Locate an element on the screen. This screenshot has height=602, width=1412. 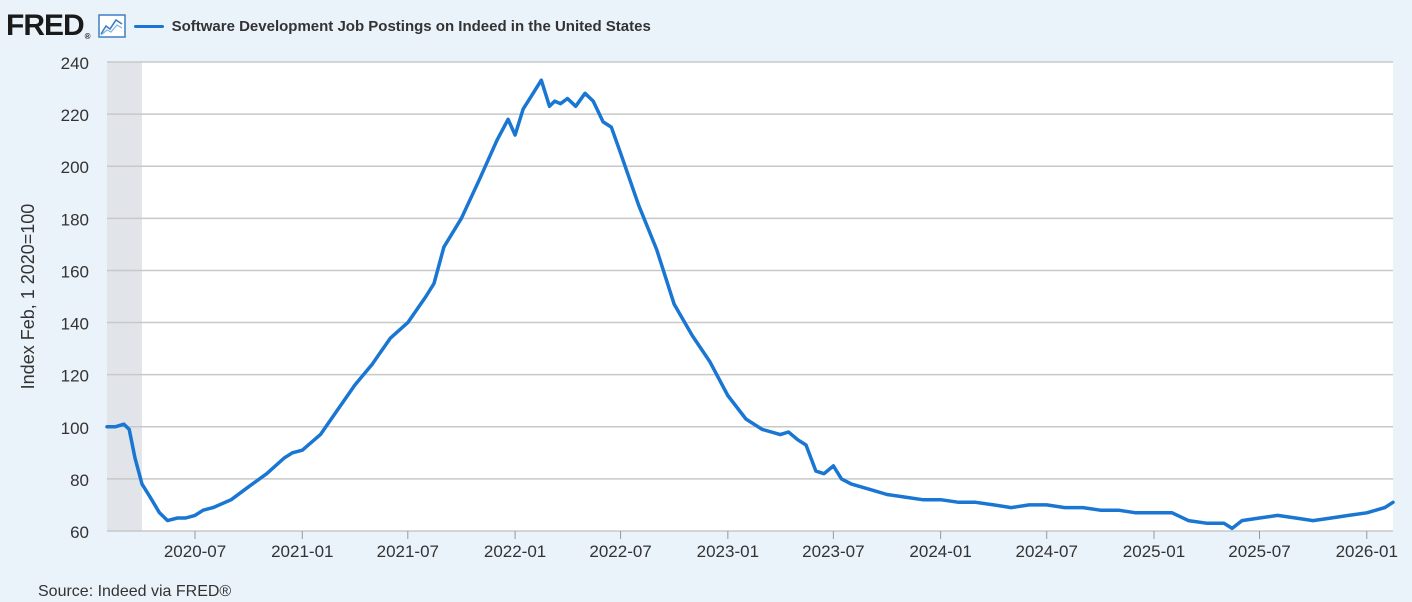
x-tick-label: 2025-07 is located at coordinates (1259, 551).